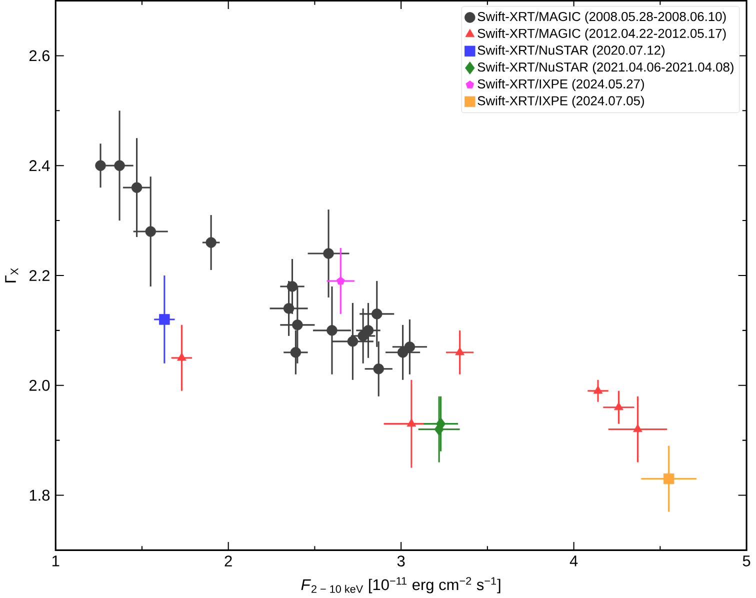  Describe the element at coordinates (574, 560) in the screenshot. I see `x-tick-label: 4` at that location.